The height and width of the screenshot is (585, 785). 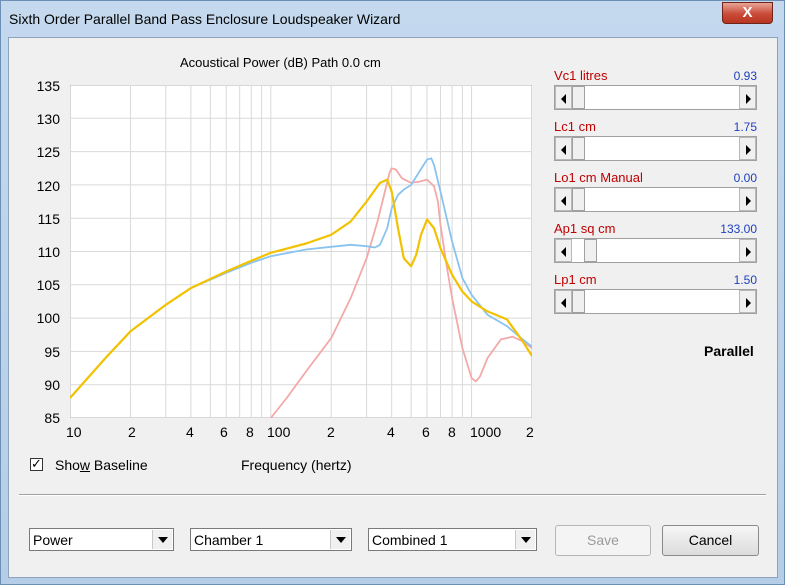 What do you see at coordinates (745, 280) in the screenshot?
I see `param-value: 1.50` at bounding box center [745, 280].